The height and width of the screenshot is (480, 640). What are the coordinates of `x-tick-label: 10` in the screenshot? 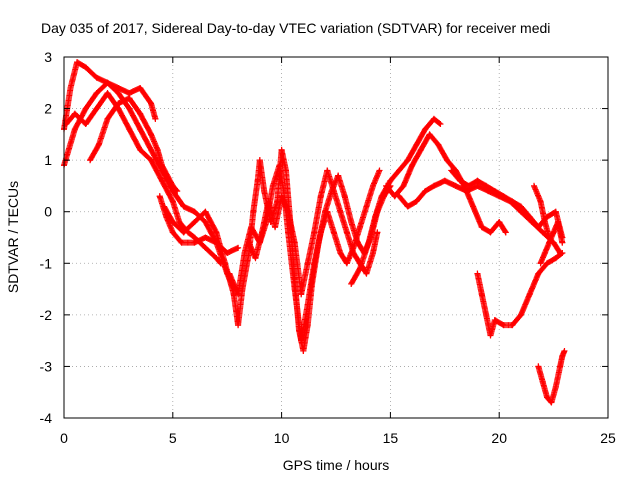 It's located at (282, 438).